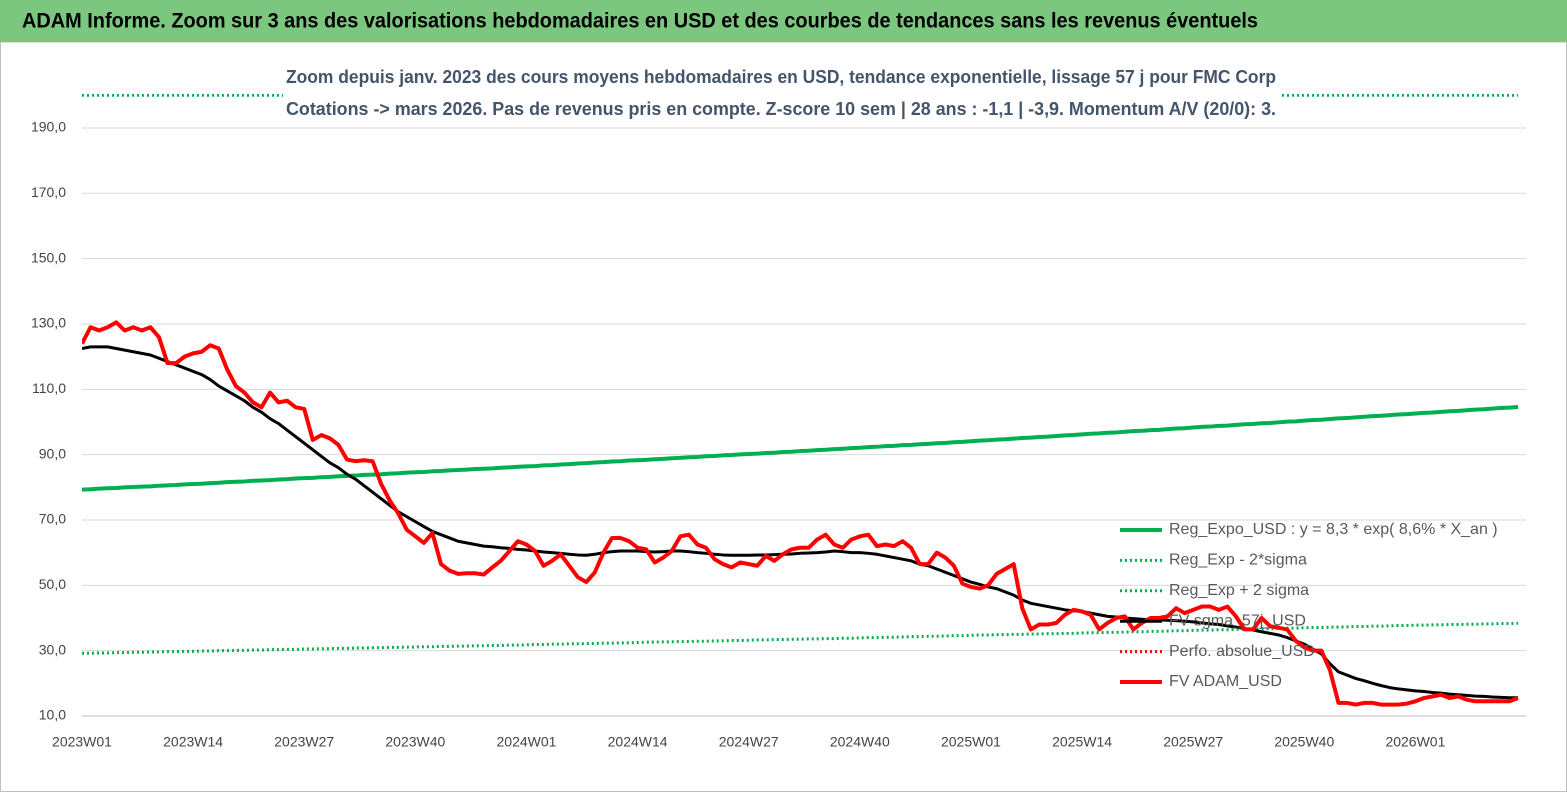 This screenshot has height=792, width=1567. What do you see at coordinates (193, 742) in the screenshot?
I see `x-tick-label: 2023W14` at bounding box center [193, 742].